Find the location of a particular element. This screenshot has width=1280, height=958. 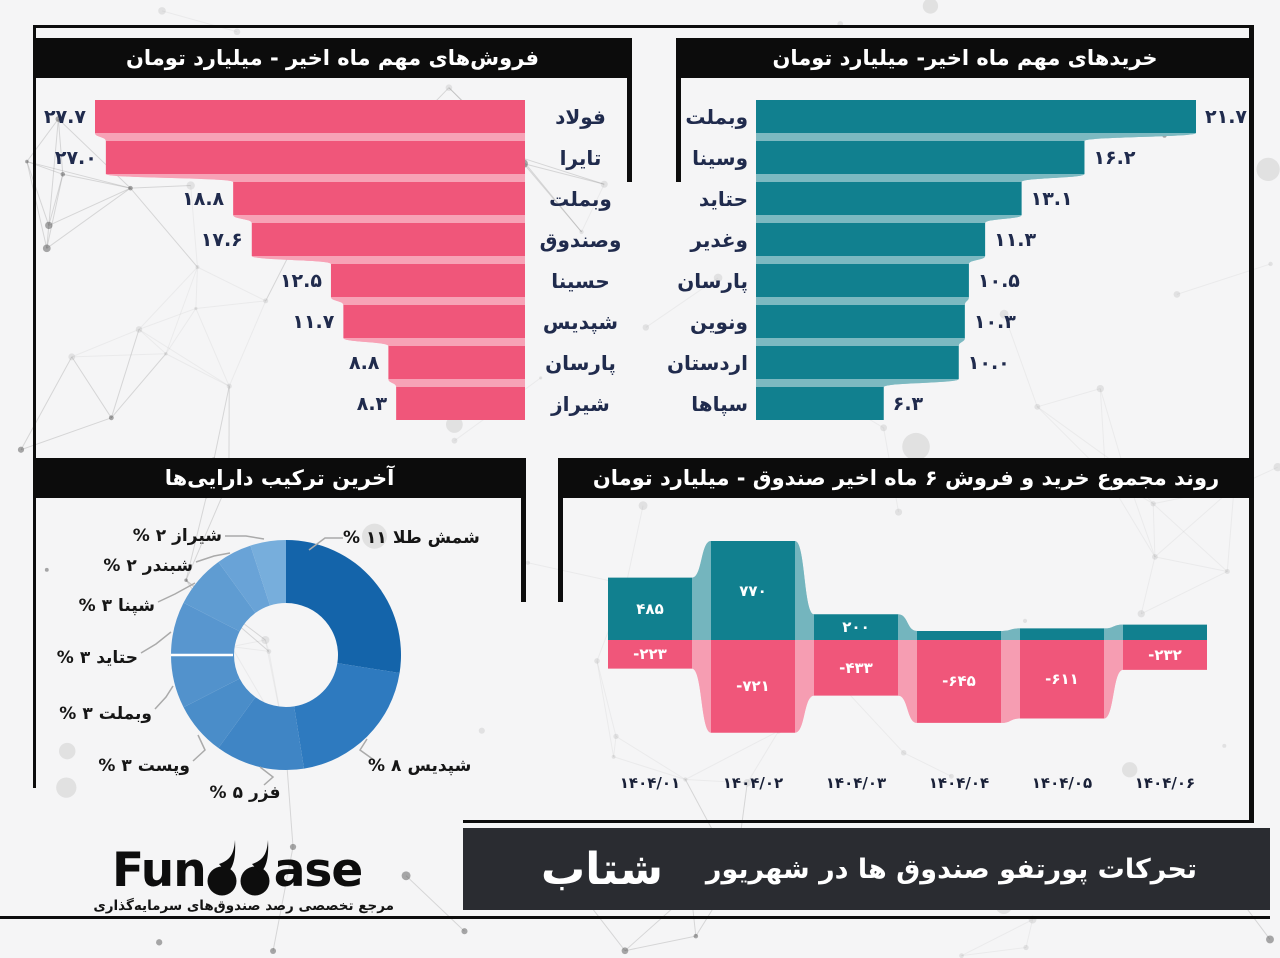

donut-slice-وپست is located at coordinates (219, 713).